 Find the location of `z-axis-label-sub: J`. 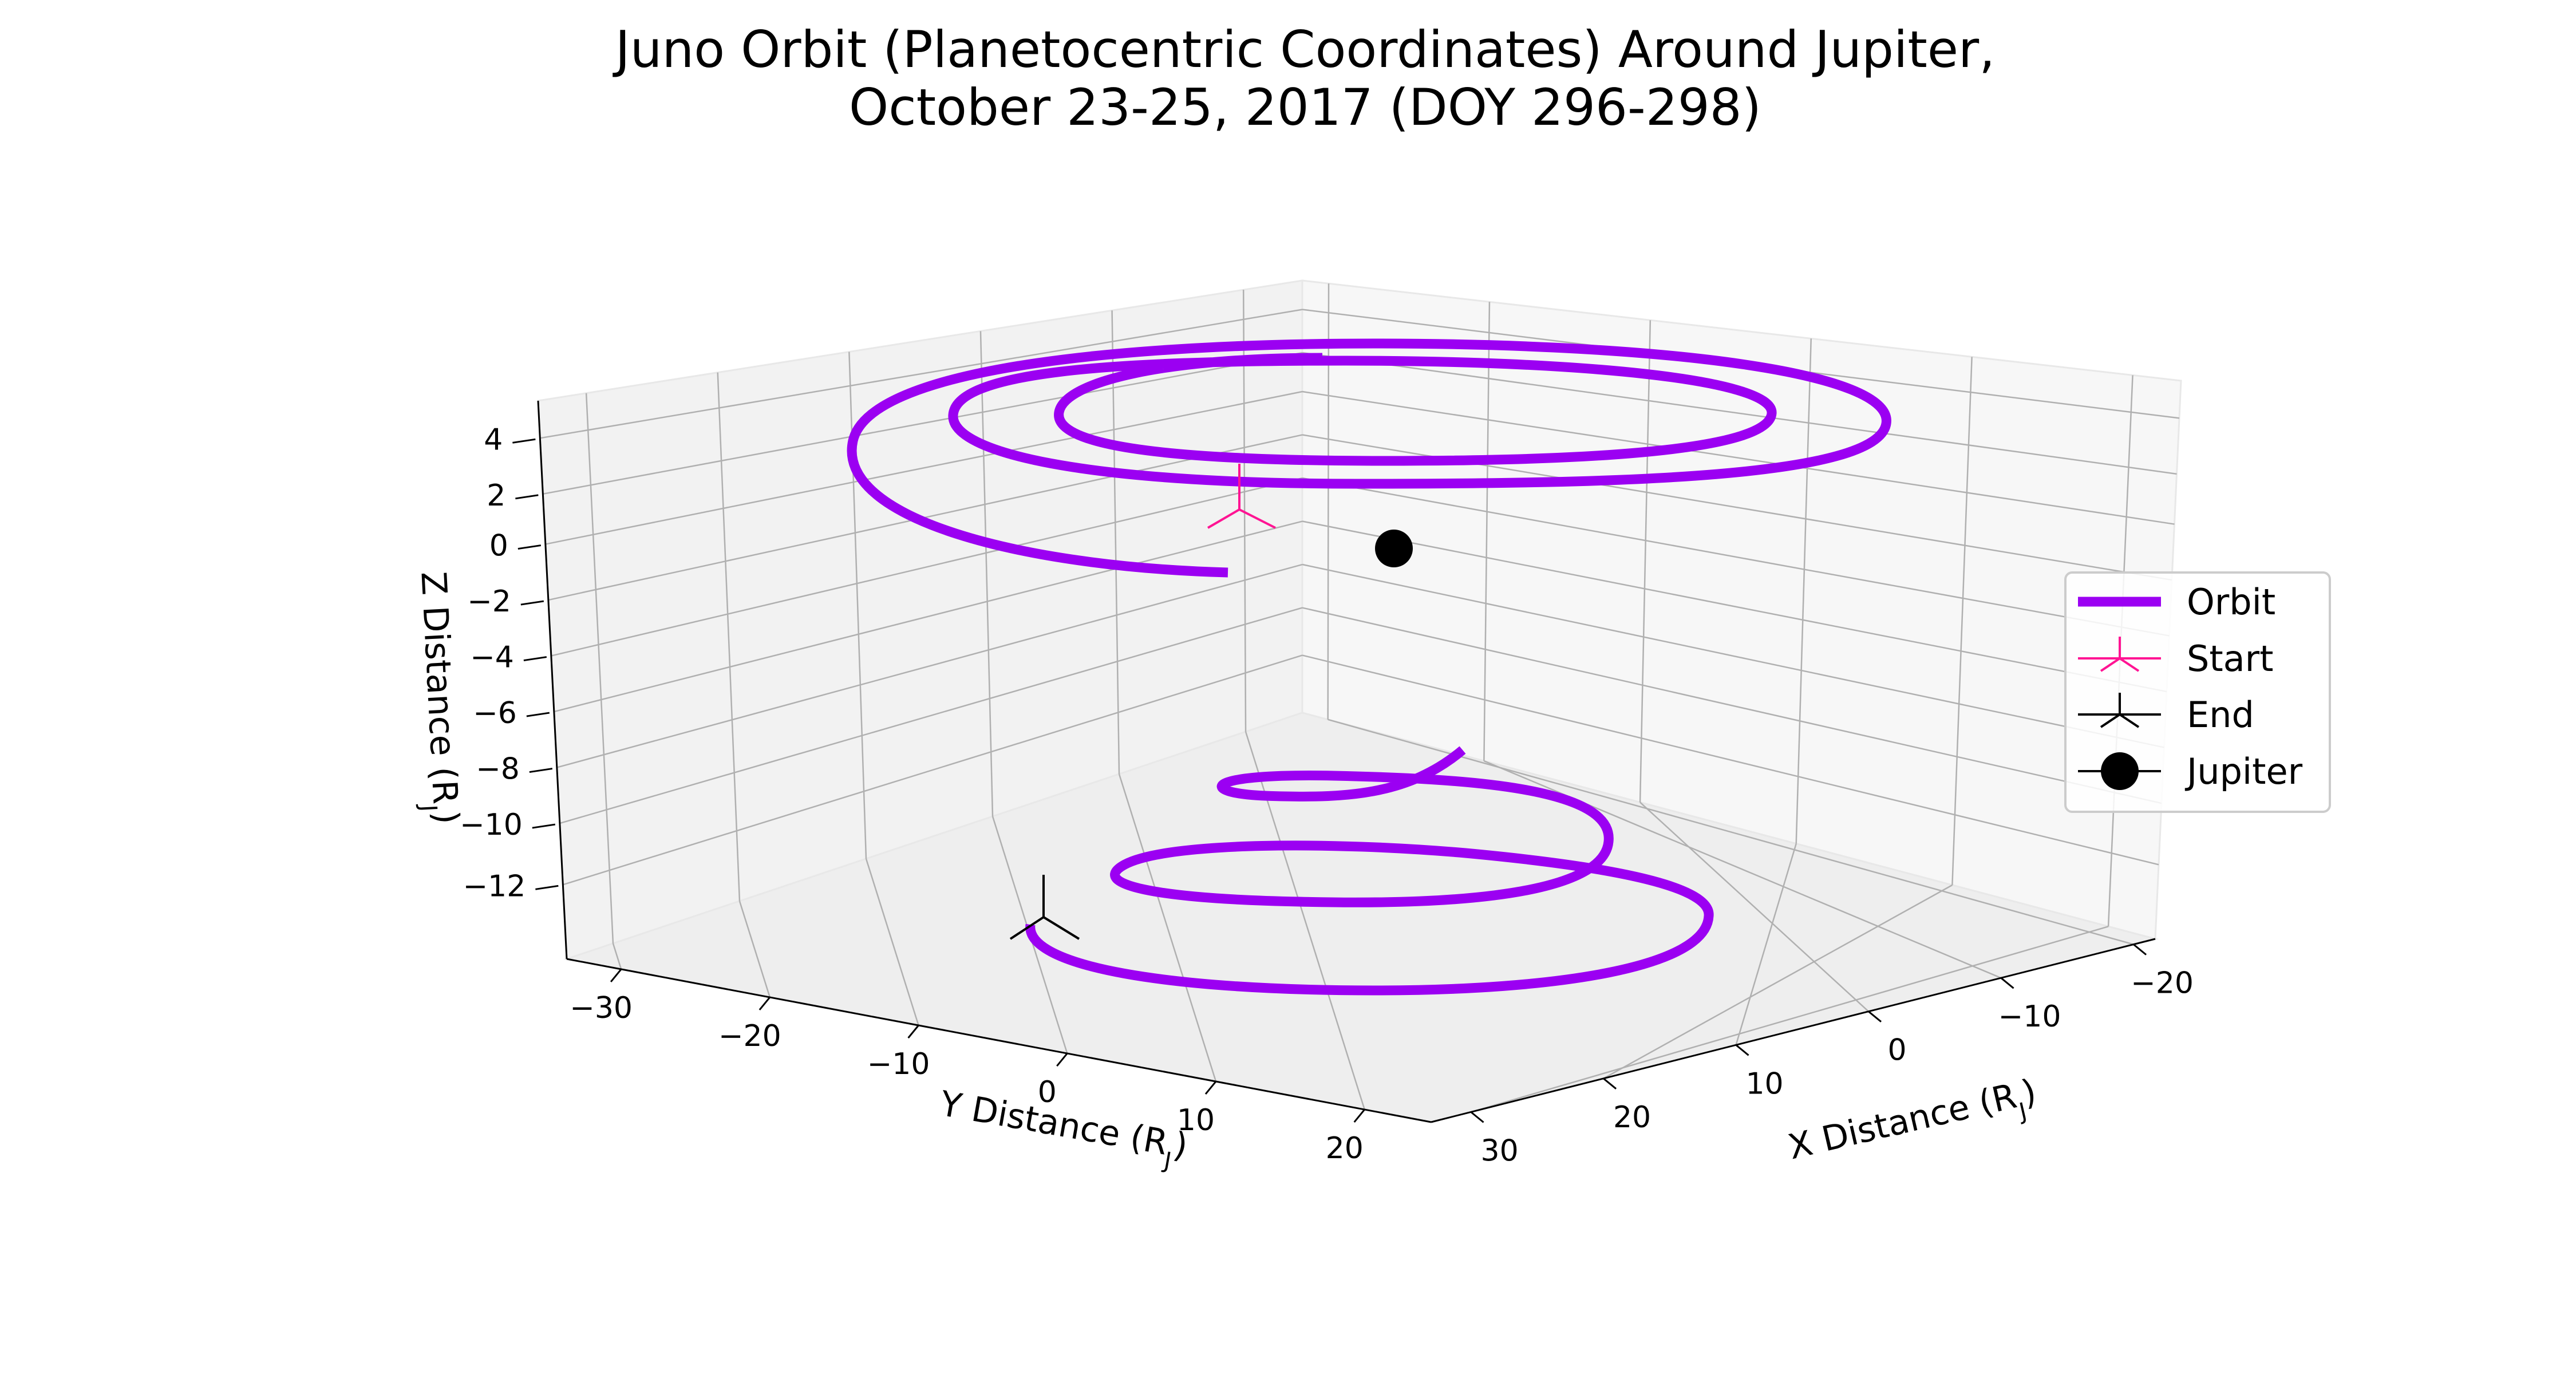

z-axis-label-sub: J is located at coordinates (428, 808).